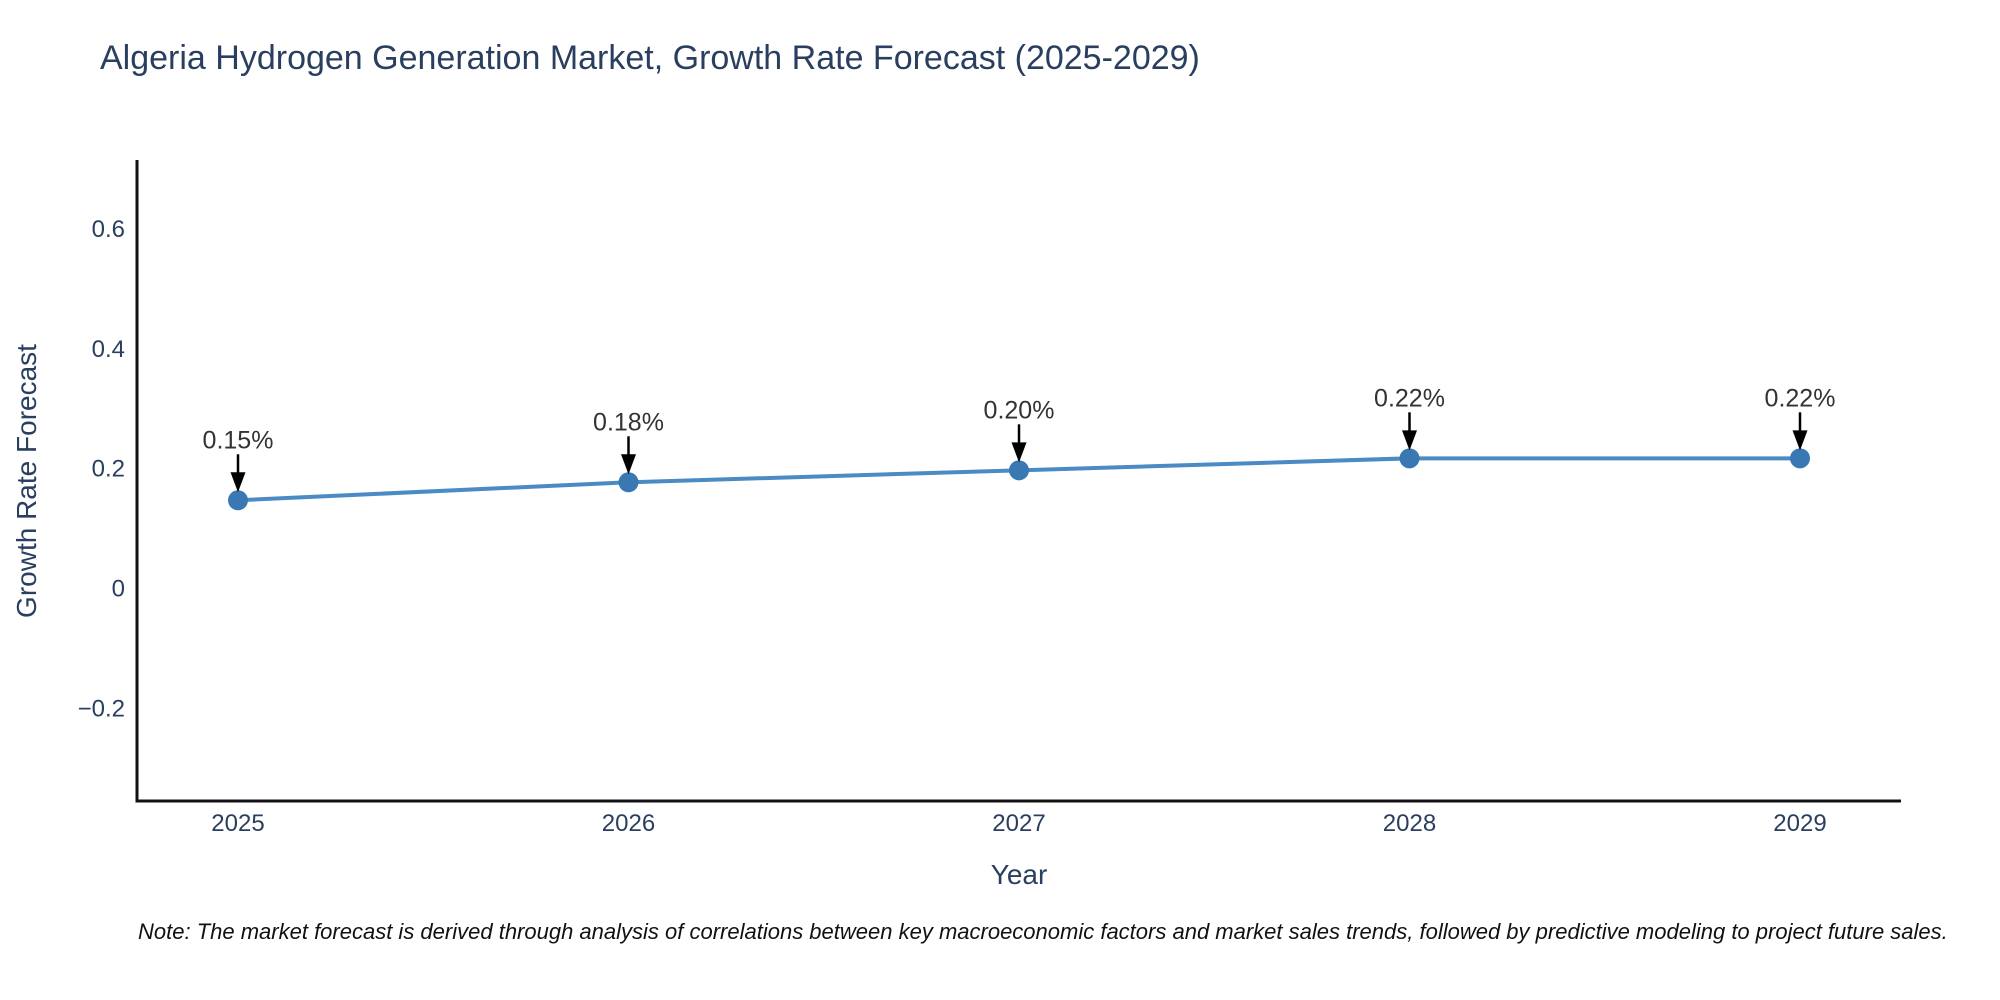  What do you see at coordinates (1019, 410) in the screenshot?
I see `annotation-label: 0.20%` at bounding box center [1019, 410].